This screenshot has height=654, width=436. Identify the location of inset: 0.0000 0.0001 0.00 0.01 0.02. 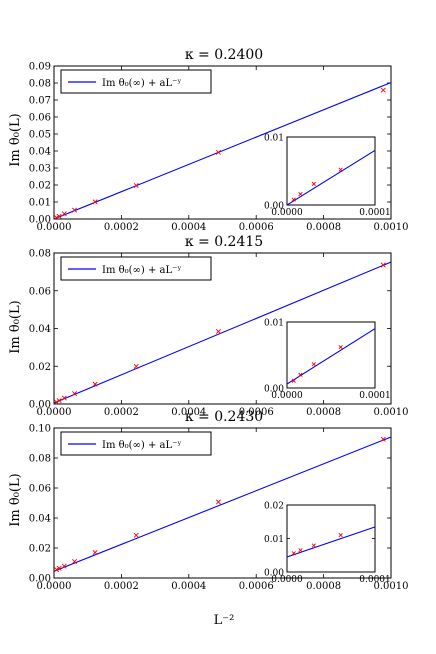
(327, 544).